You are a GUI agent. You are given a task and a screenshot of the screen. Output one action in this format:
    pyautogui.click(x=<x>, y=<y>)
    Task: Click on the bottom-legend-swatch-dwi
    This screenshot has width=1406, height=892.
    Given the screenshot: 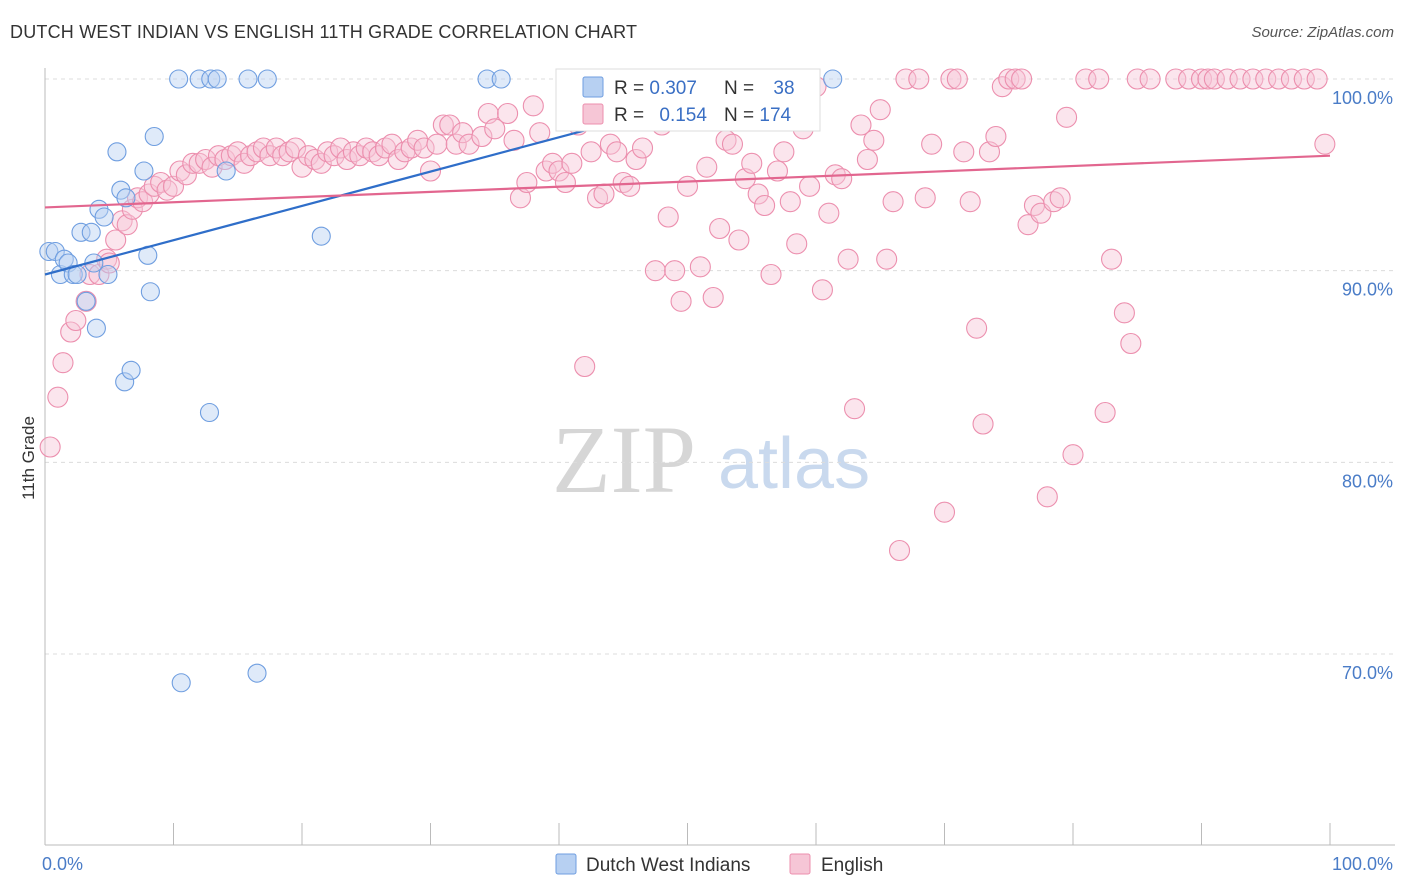 What is the action you would take?
    pyautogui.click(x=566, y=864)
    